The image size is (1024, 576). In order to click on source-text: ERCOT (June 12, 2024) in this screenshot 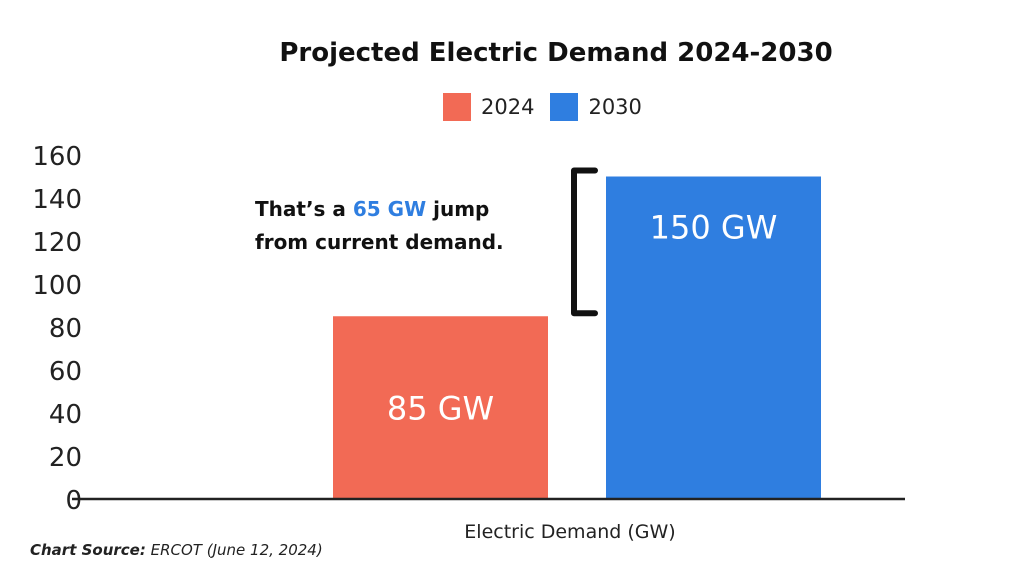, I will do `click(234, 550)`.